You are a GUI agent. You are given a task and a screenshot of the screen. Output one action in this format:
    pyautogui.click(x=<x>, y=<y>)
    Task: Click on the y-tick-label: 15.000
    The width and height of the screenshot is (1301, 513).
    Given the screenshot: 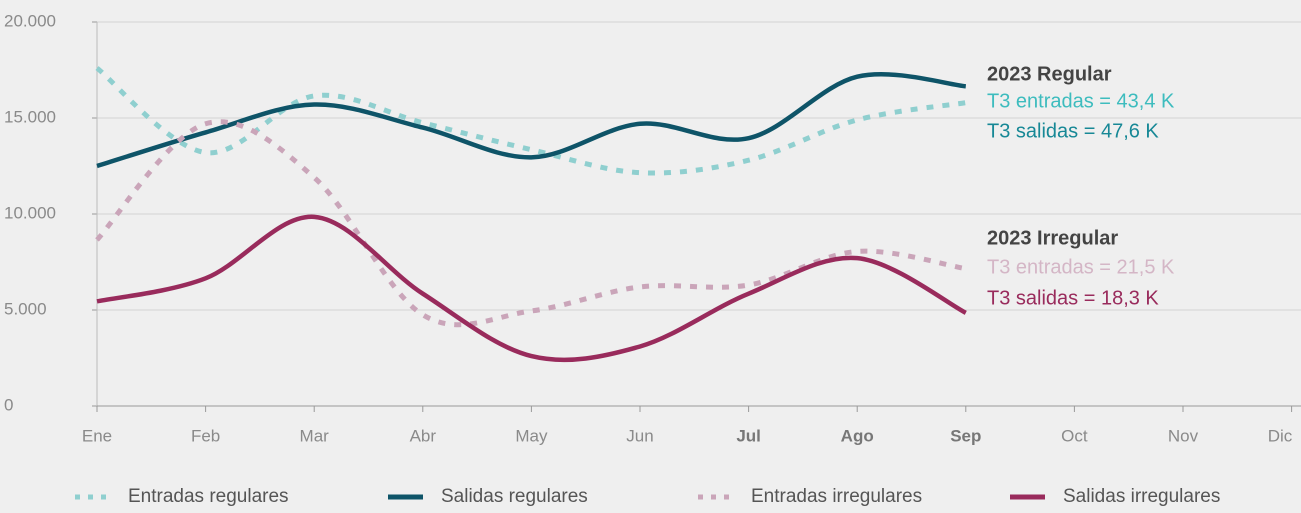 What is the action you would take?
    pyautogui.click(x=30, y=116)
    